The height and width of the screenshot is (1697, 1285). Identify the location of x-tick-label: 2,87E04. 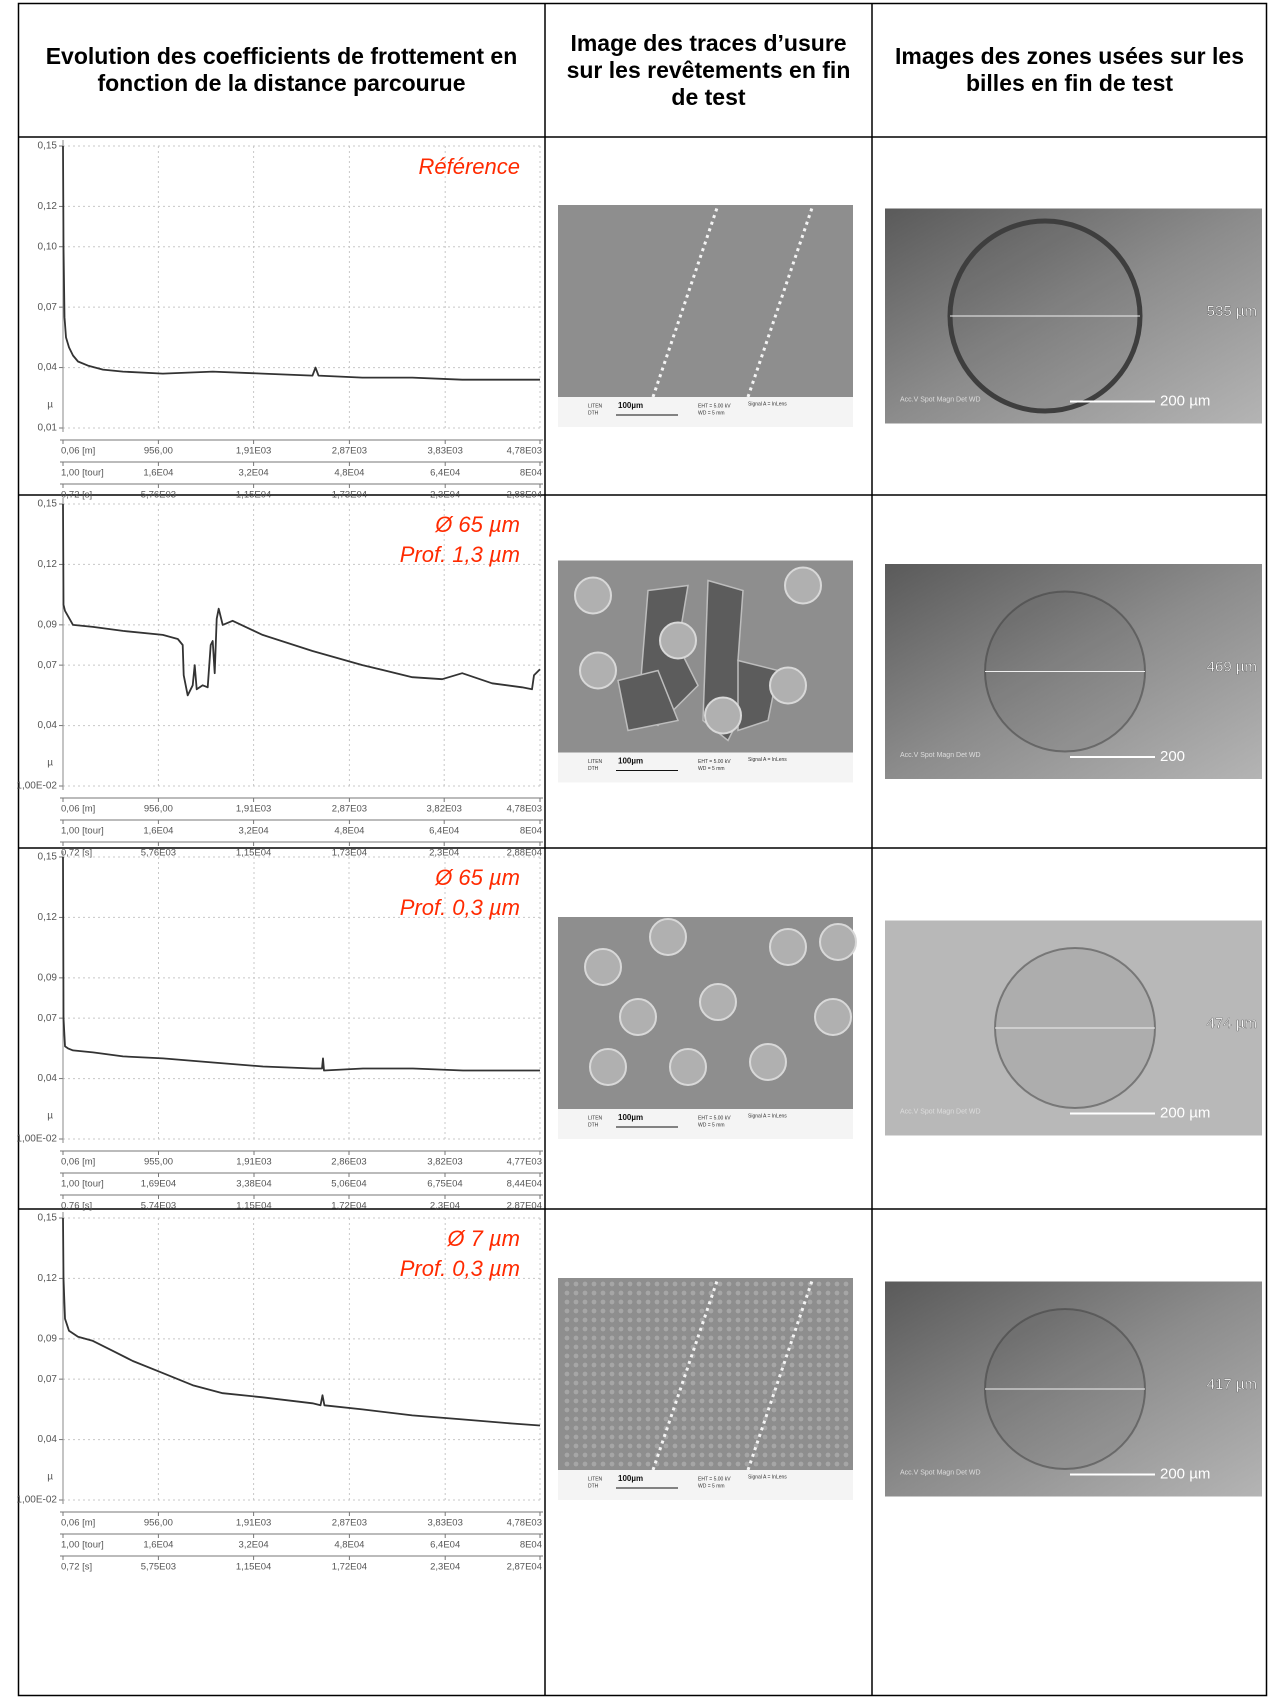
(524, 1206).